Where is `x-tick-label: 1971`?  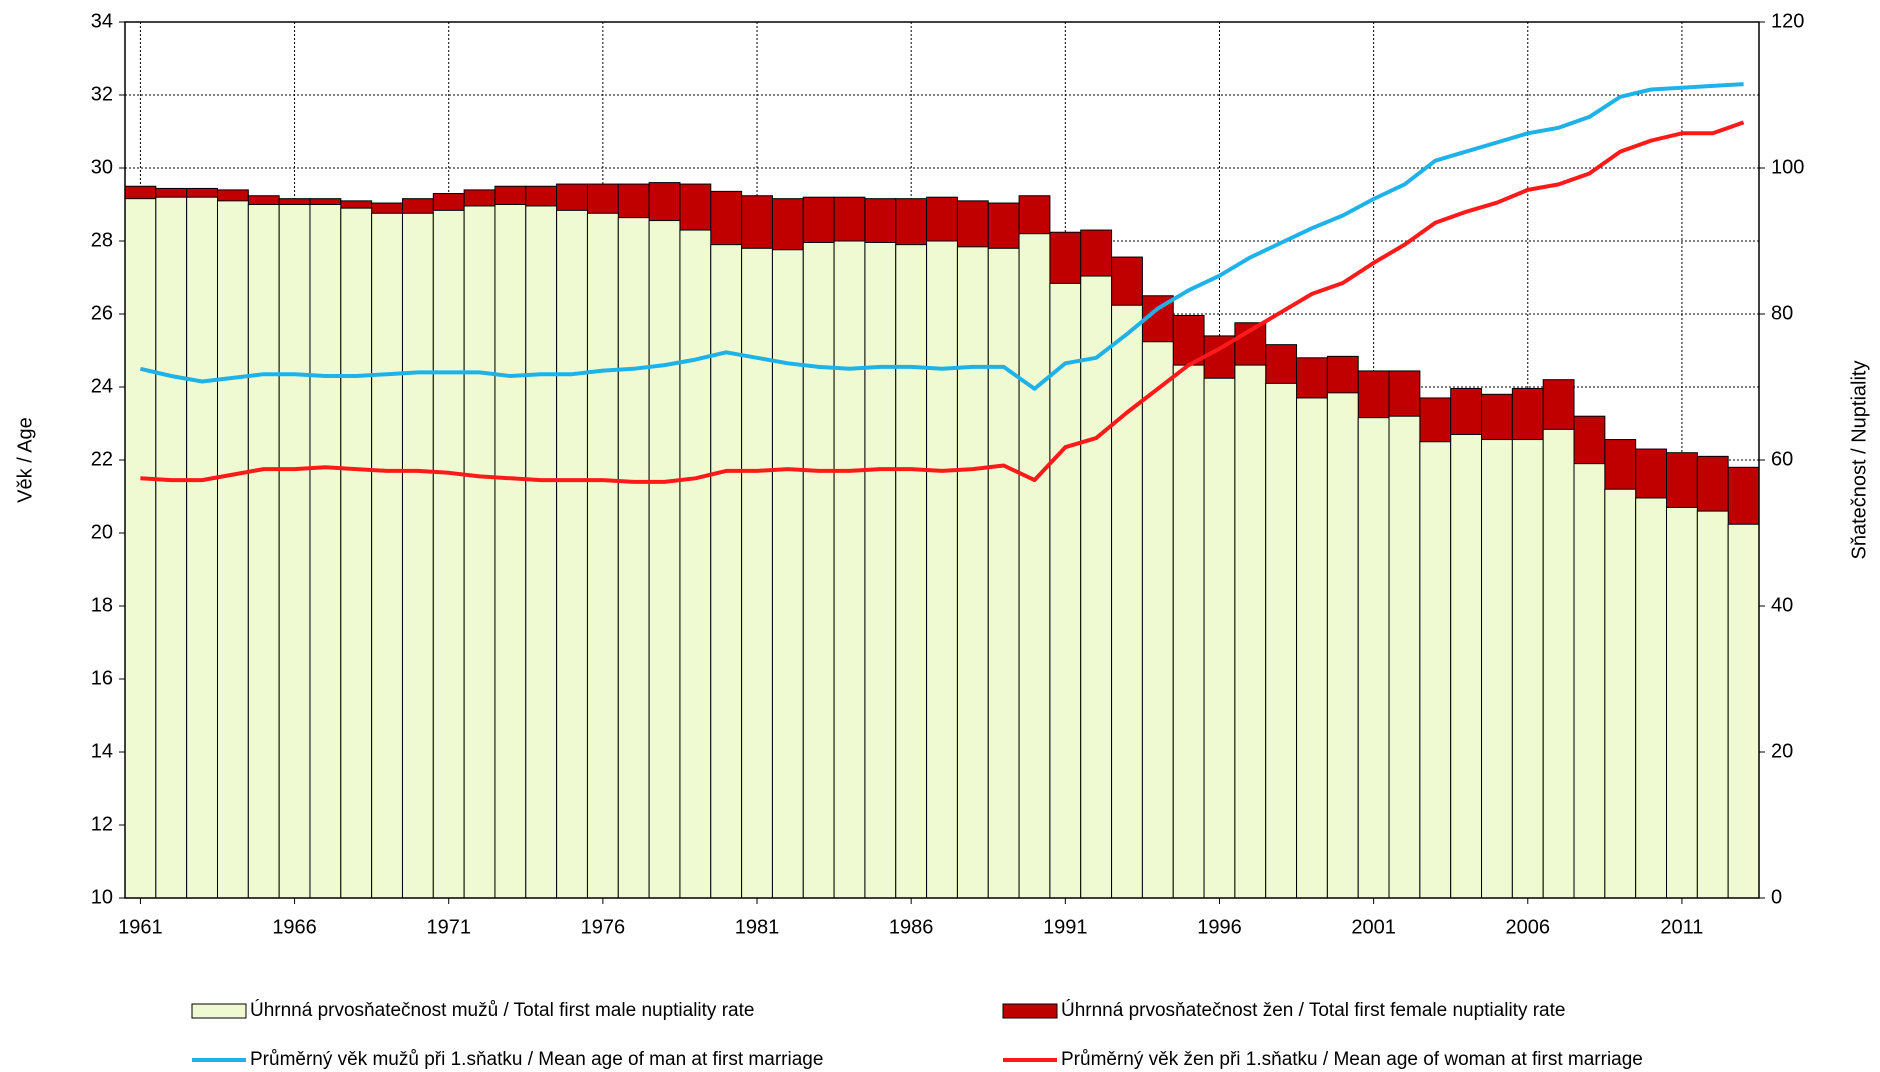
x-tick-label: 1971 is located at coordinates (448, 927).